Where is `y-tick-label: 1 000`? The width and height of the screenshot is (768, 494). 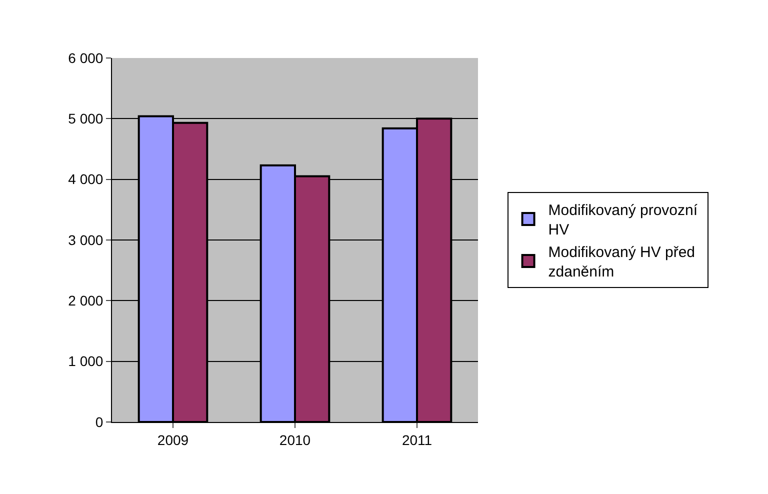 y-tick-label: 1 000 is located at coordinates (86, 361).